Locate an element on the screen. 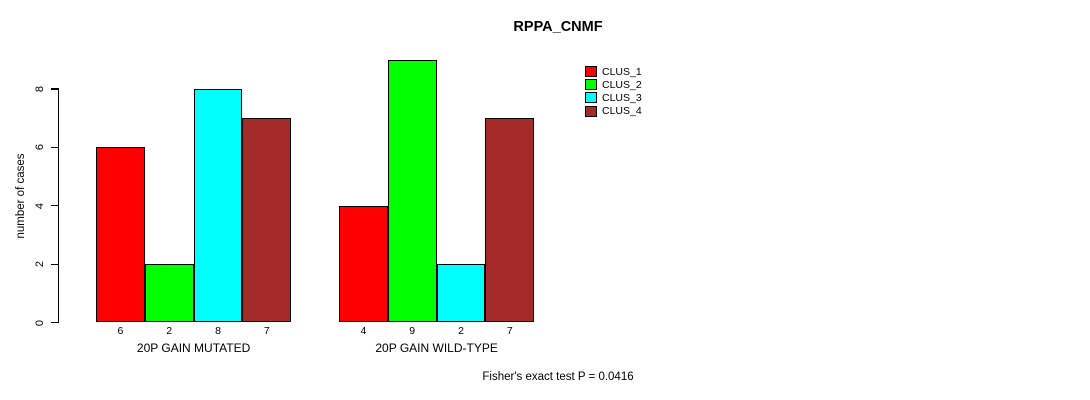 This screenshot has height=400, width=1090. y-tick-label: 0 is located at coordinates (40, 322).